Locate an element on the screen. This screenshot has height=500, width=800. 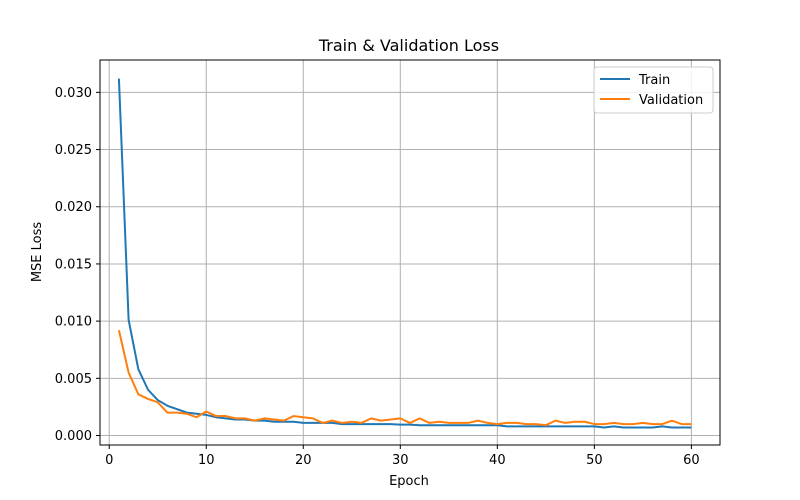
series-line-validation is located at coordinates (404, 378).